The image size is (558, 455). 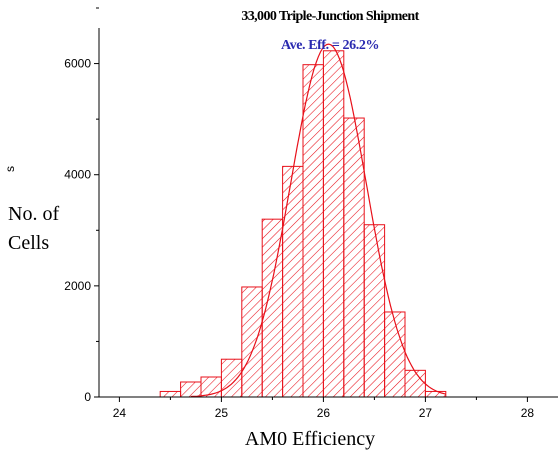 What do you see at coordinates (330, 45) in the screenshot?
I see `chart-subtitle: Ave. Eff. = 26.2%` at bounding box center [330, 45].